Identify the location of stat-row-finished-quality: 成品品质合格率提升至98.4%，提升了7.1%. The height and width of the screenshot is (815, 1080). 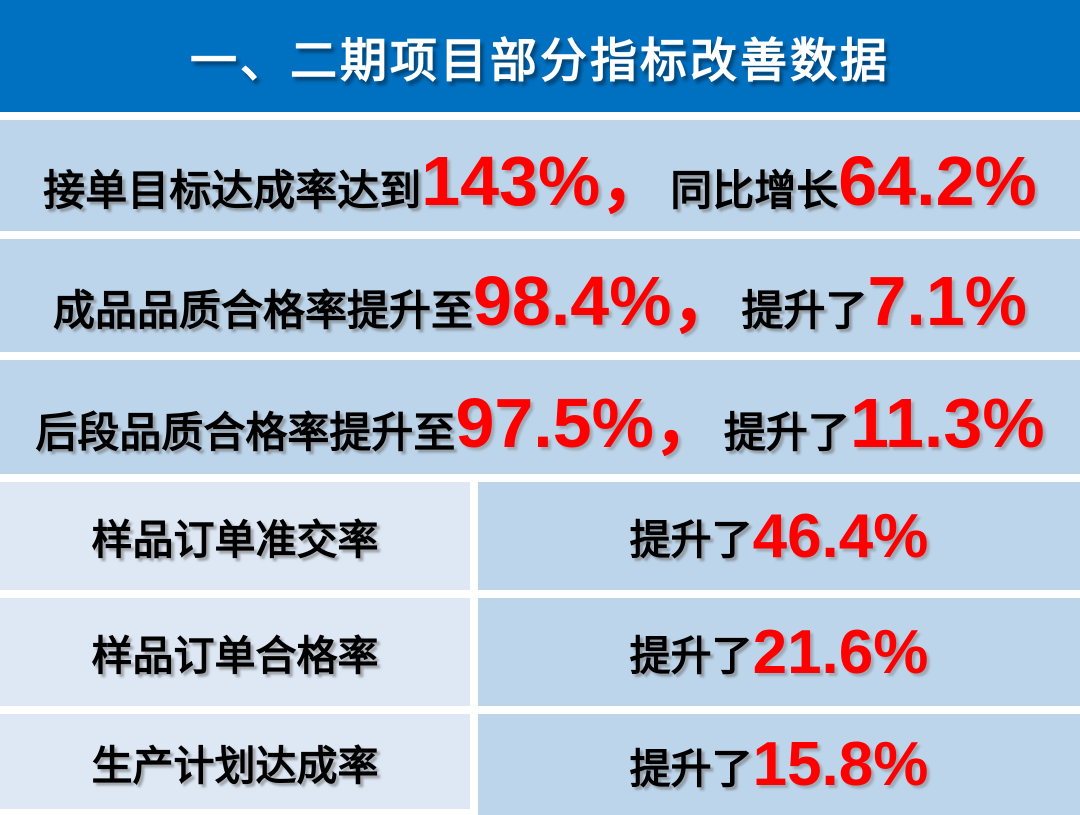
(540, 295).